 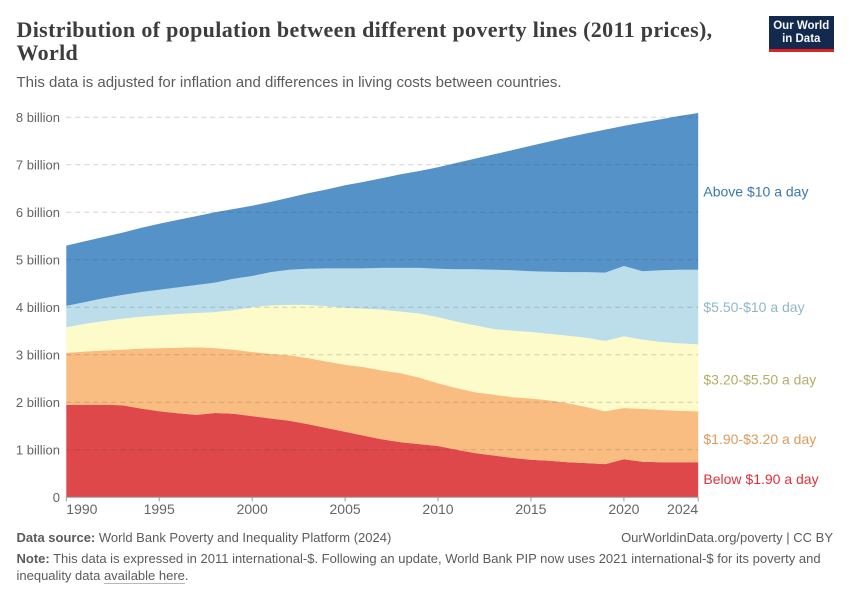 I want to click on svg-text: 5 billion, so click(x=38, y=260).